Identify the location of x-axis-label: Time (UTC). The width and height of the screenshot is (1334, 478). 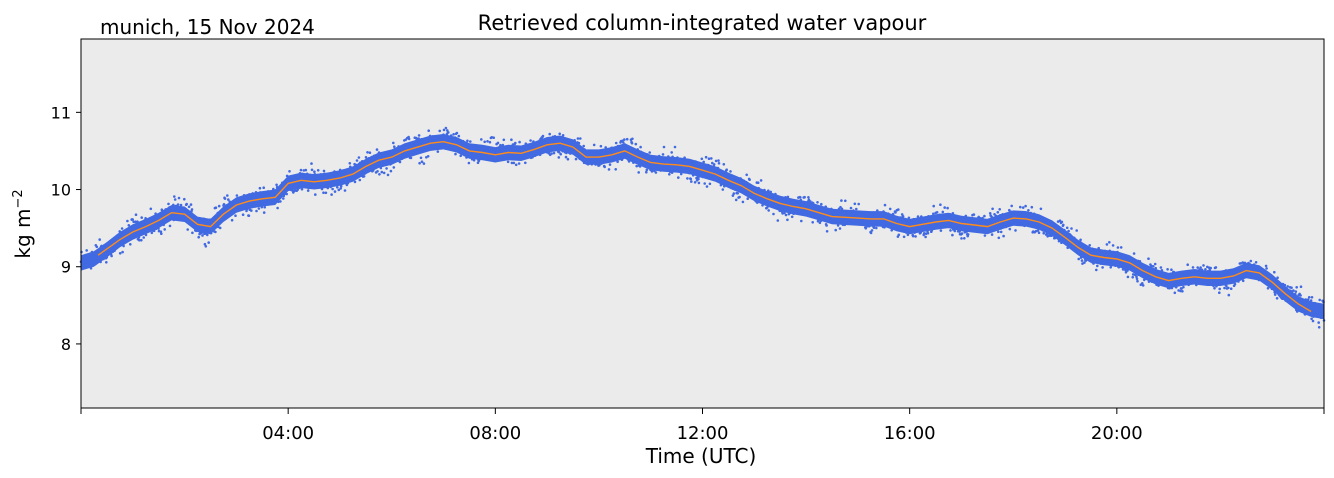
(701, 456).